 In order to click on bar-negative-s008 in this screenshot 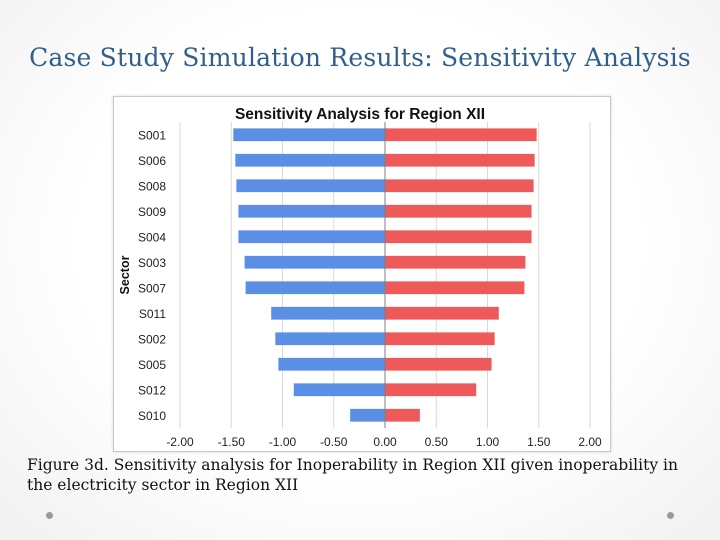, I will do `click(310, 186)`.